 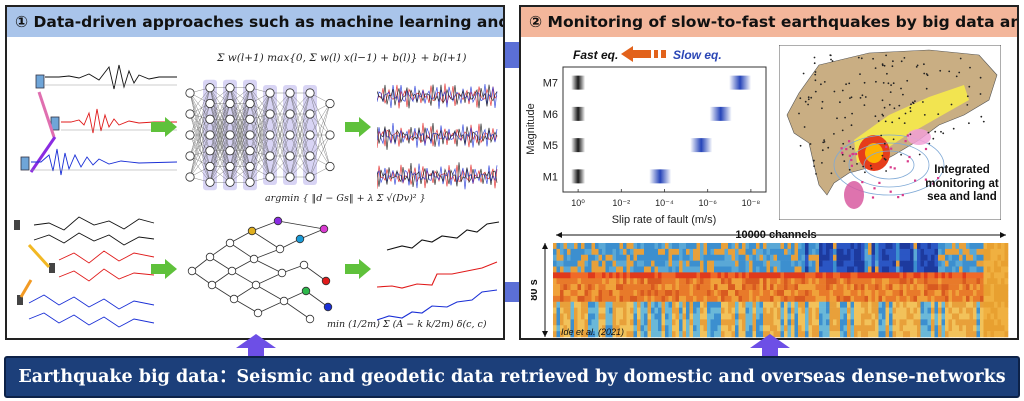 I want to click on x-tick-labels: 10⁰ 10⁻² 10⁻⁴ 10⁻⁶ 10⁻⁸, so click(x=665, y=198).